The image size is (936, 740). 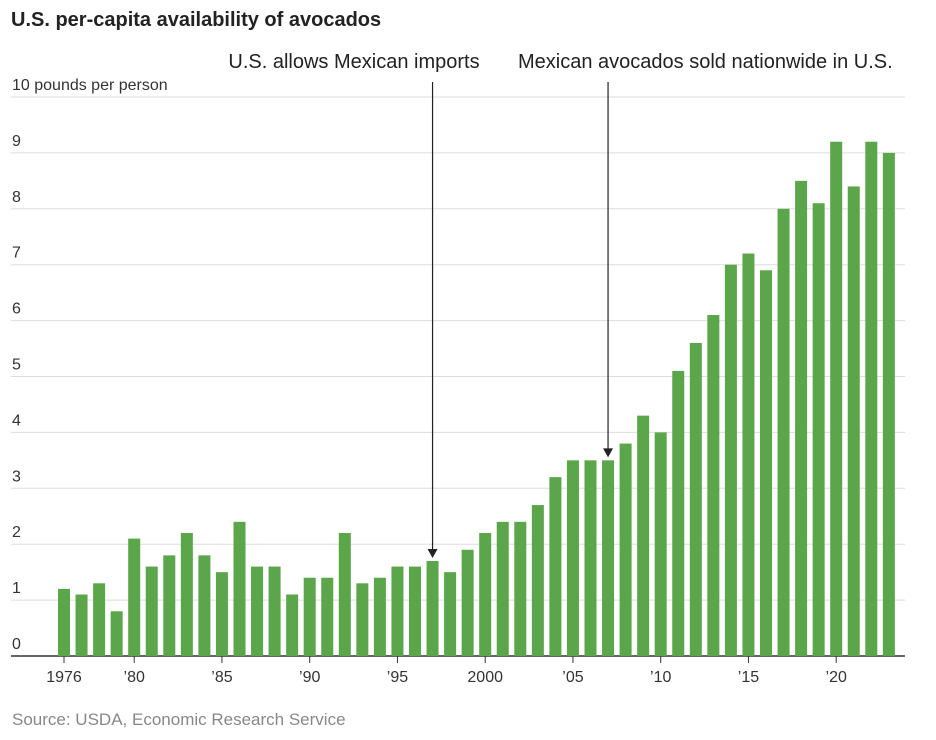 I want to click on x-tick-label: 1976, so click(x=64, y=677).